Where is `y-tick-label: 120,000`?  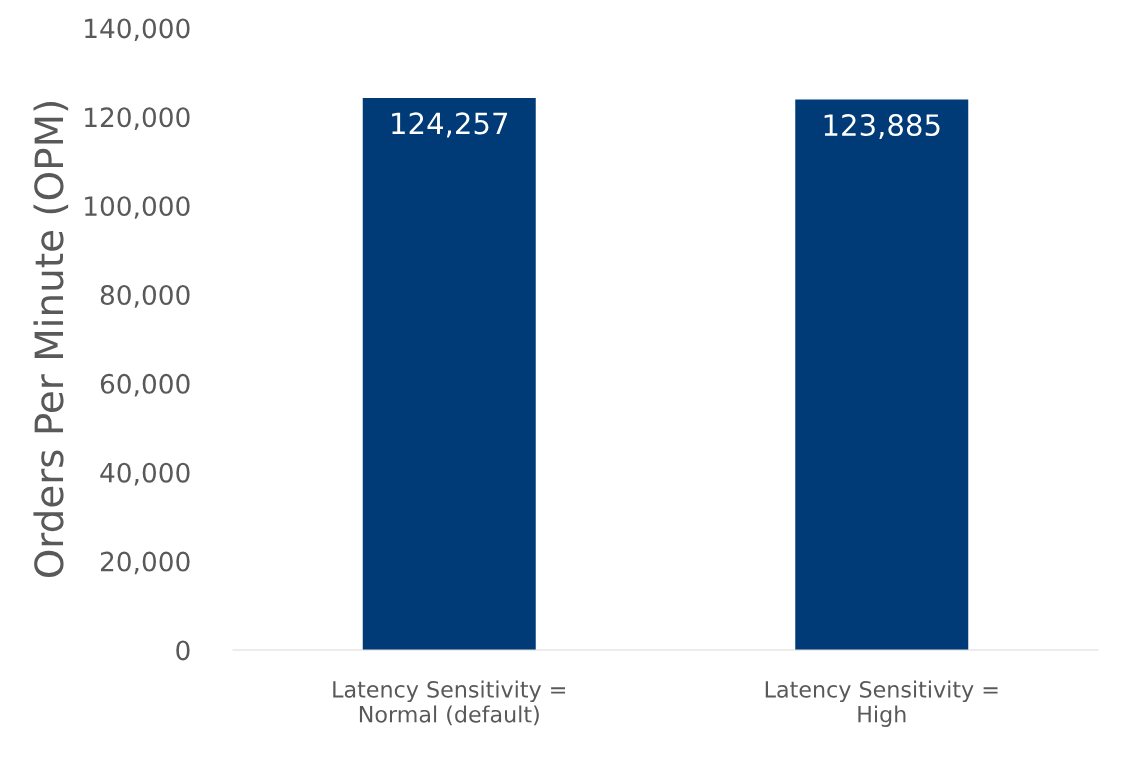
y-tick-label: 120,000 is located at coordinates (137, 118).